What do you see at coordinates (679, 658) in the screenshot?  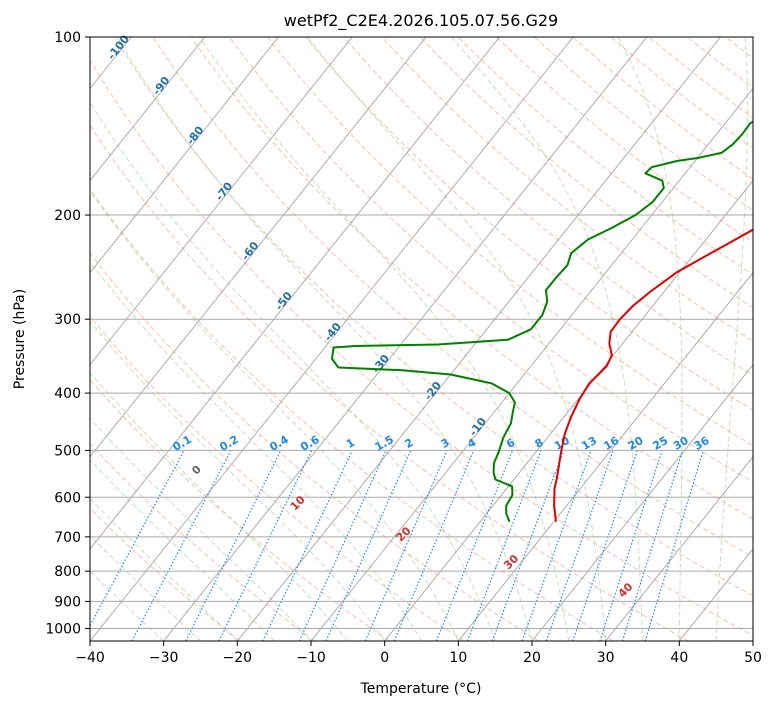 I see `x-tick-label: 40` at bounding box center [679, 658].